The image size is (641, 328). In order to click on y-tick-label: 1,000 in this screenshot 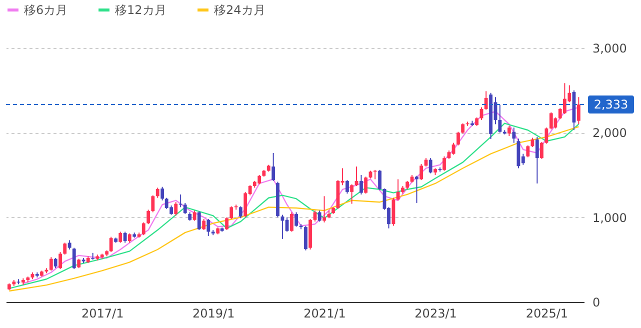, I will do `click(609, 217)`.